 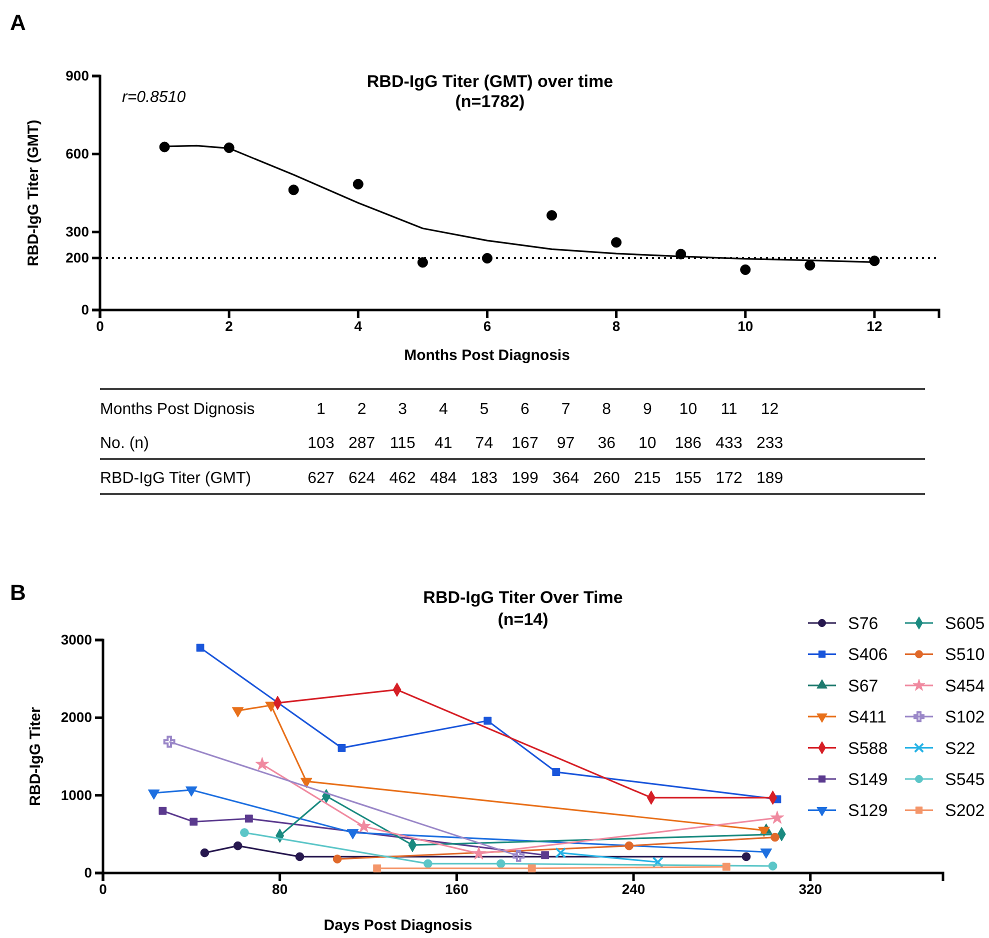 I want to click on annotation: r=0.8510, so click(x=154, y=97).